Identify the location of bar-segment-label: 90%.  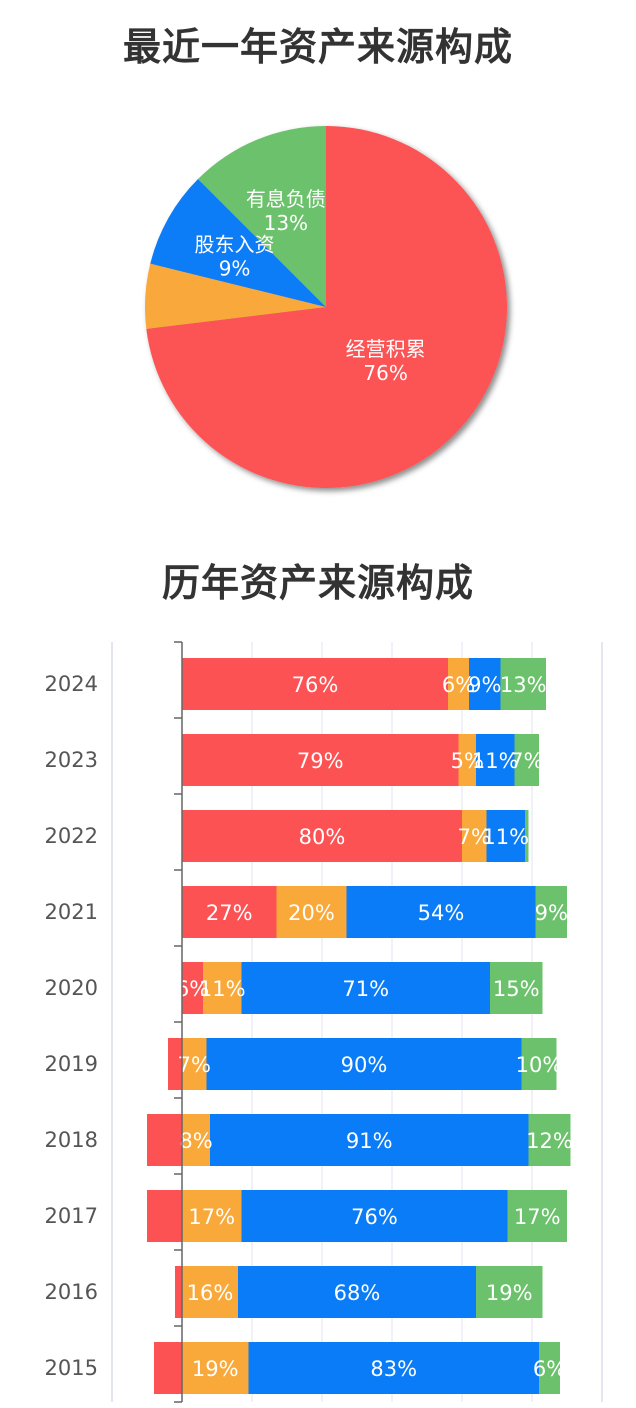
(364, 1065).